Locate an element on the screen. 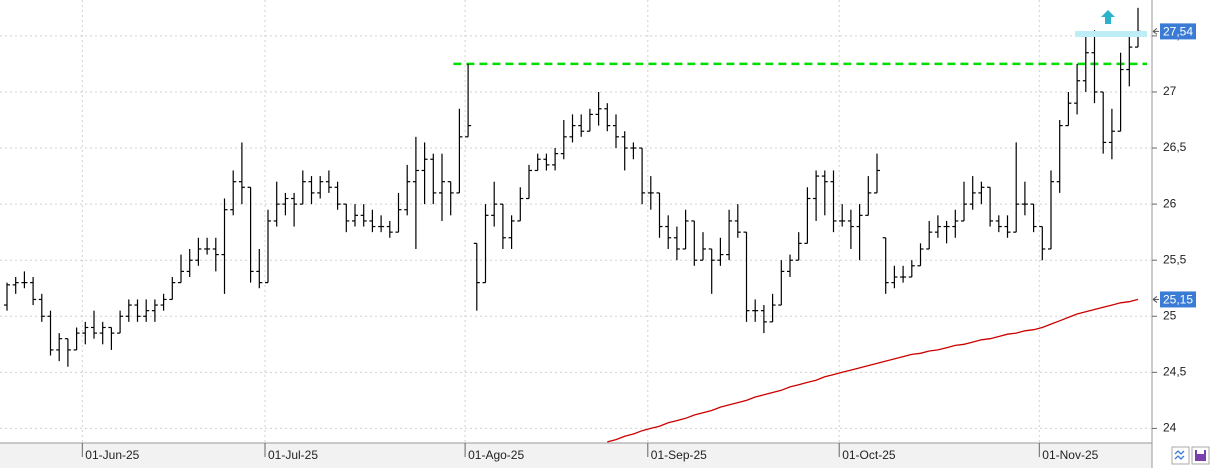 Image resolution: width=1212 pixels, height=468 pixels. moving-average-line is located at coordinates (873, 370).